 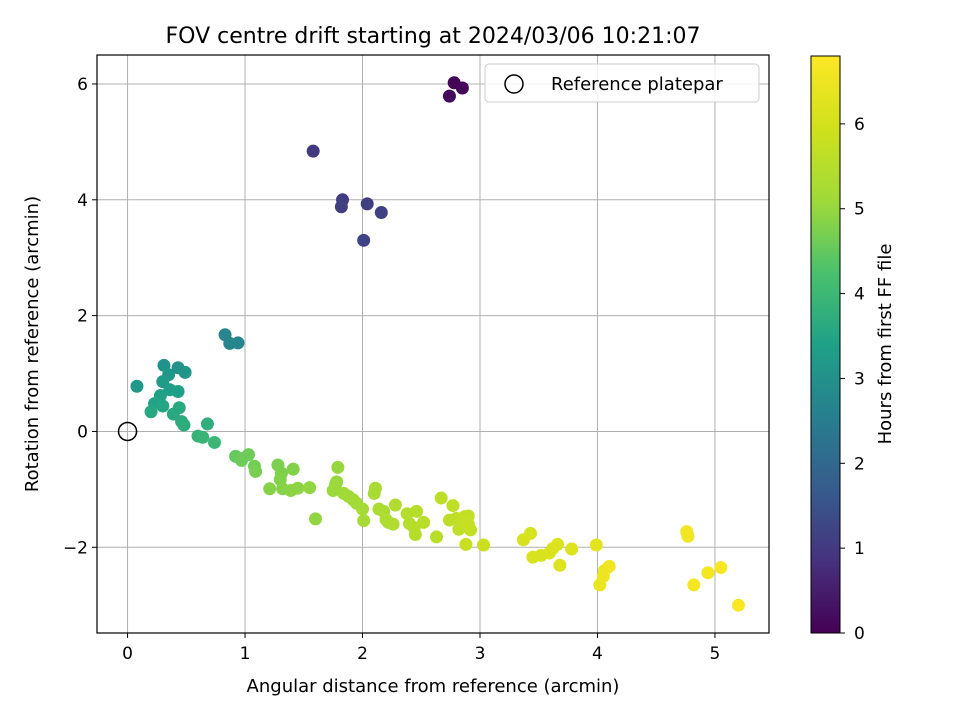 What do you see at coordinates (82, 432) in the screenshot?
I see `y-tick-label: 0` at bounding box center [82, 432].